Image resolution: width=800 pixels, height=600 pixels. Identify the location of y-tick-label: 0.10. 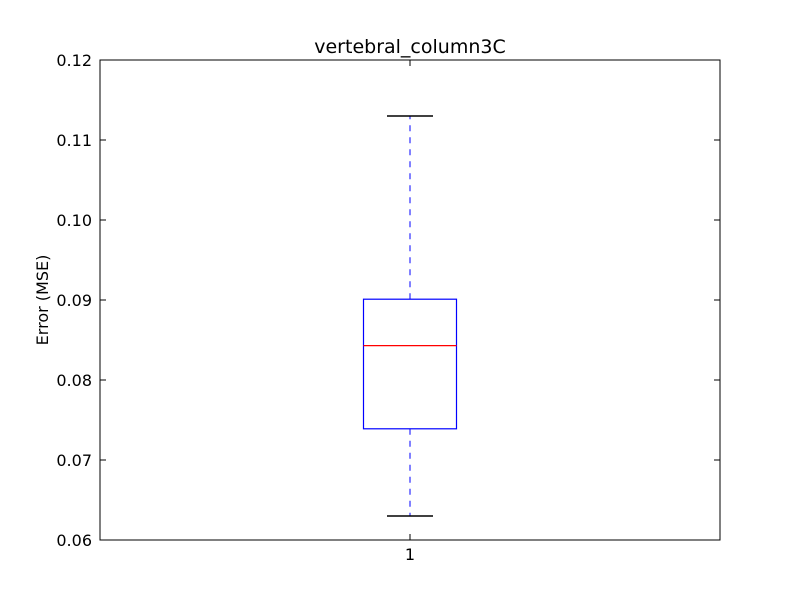
(74, 220).